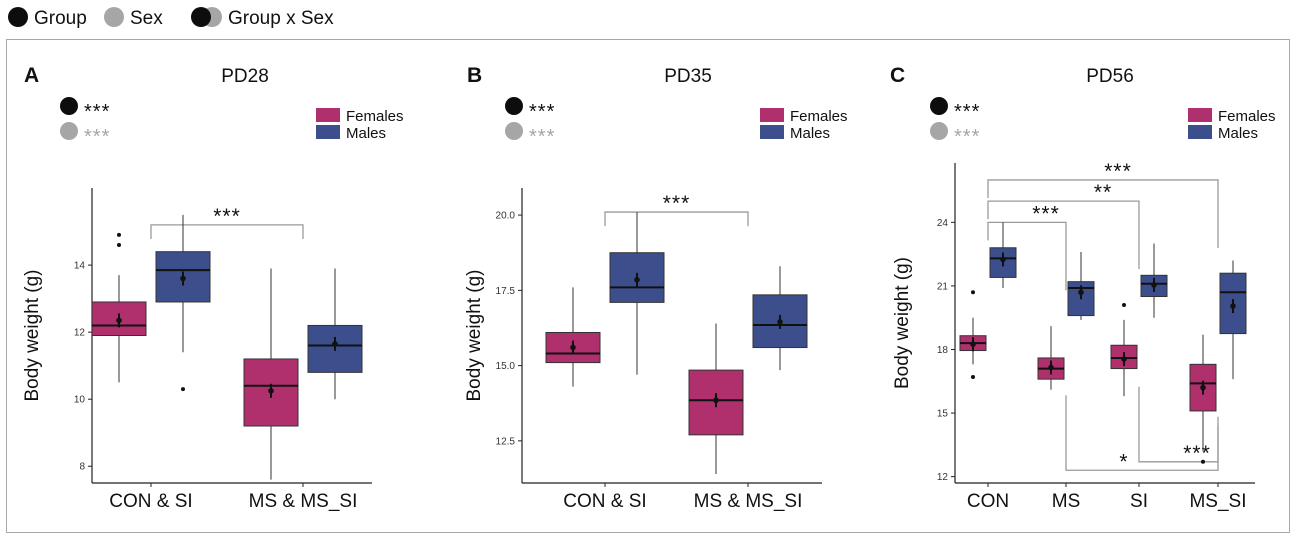 The image size is (1300, 539). What do you see at coordinates (943, 223) in the screenshot?
I see `y-tick-label: 24` at bounding box center [943, 223].